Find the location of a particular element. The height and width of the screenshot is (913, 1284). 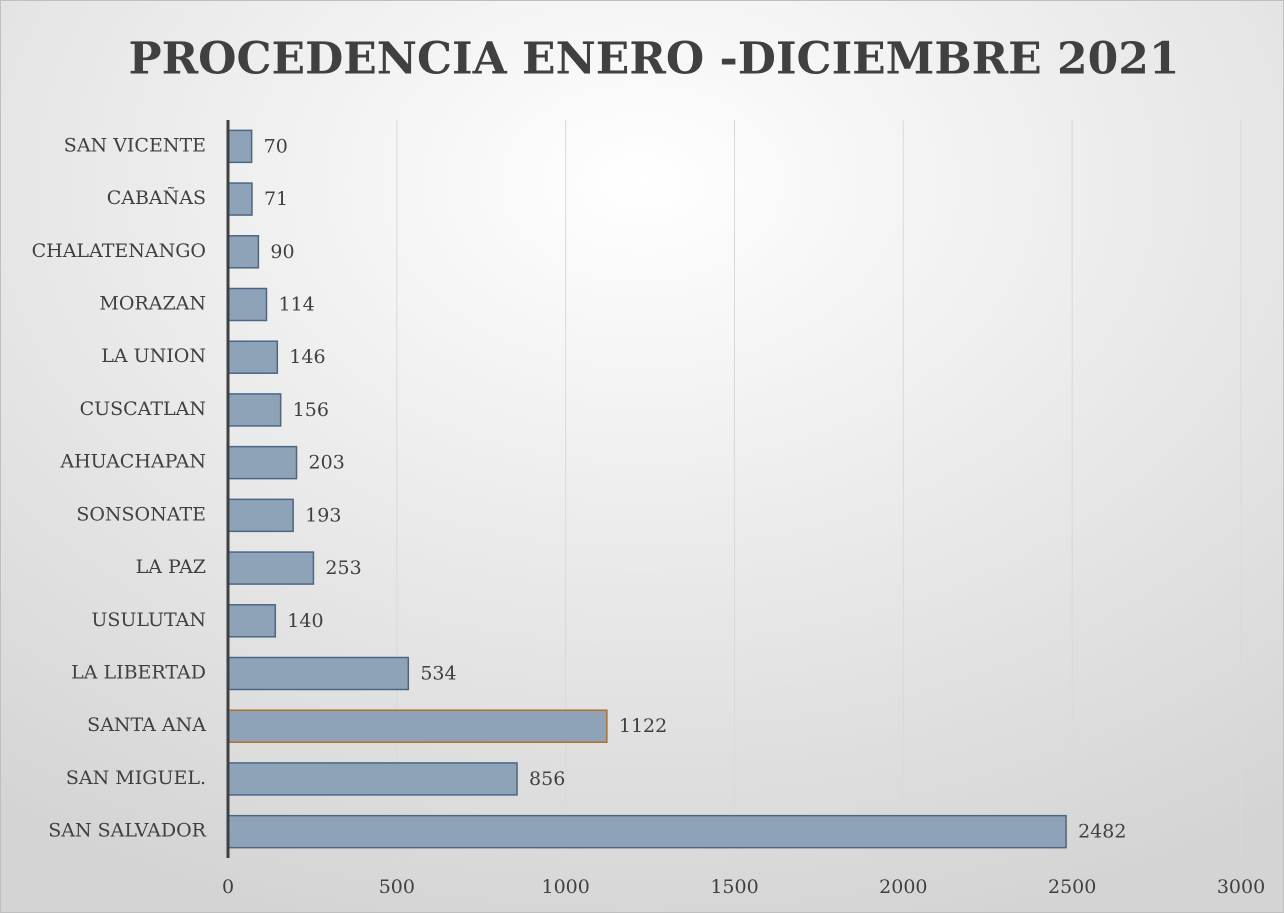

x-tick-label: 1000 is located at coordinates (565, 887).